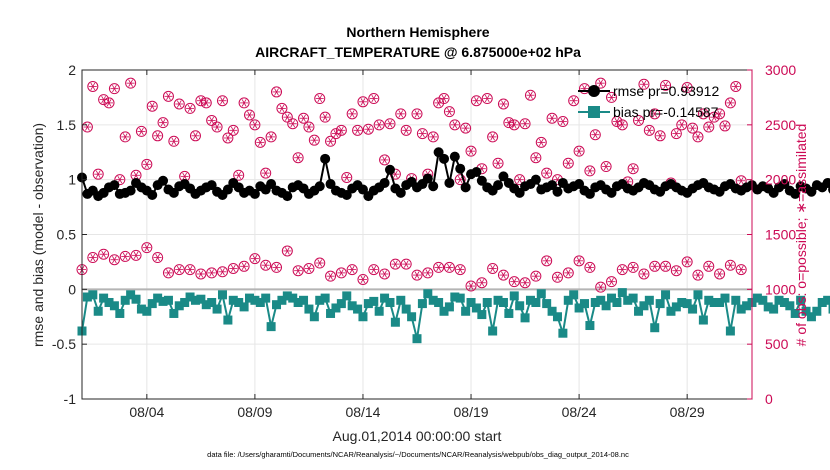 The width and height of the screenshot is (830, 470). What do you see at coordinates (146, 412) in the screenshot?
I see `x-tick-label: 08/04` at bounding box center [146, 412].